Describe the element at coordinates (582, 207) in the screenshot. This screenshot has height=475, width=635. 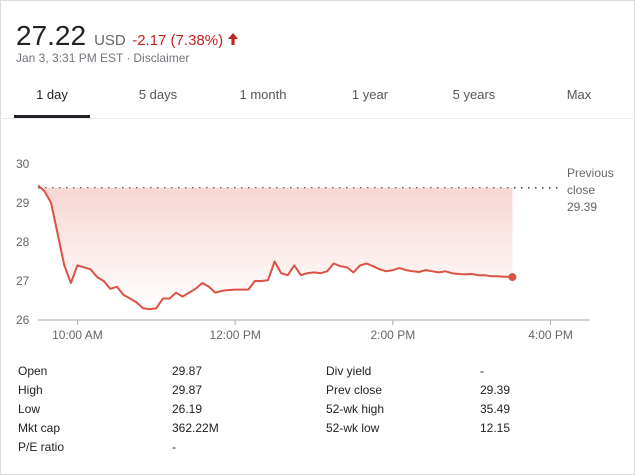
I see `previous-close-value: 29.39` at that location.